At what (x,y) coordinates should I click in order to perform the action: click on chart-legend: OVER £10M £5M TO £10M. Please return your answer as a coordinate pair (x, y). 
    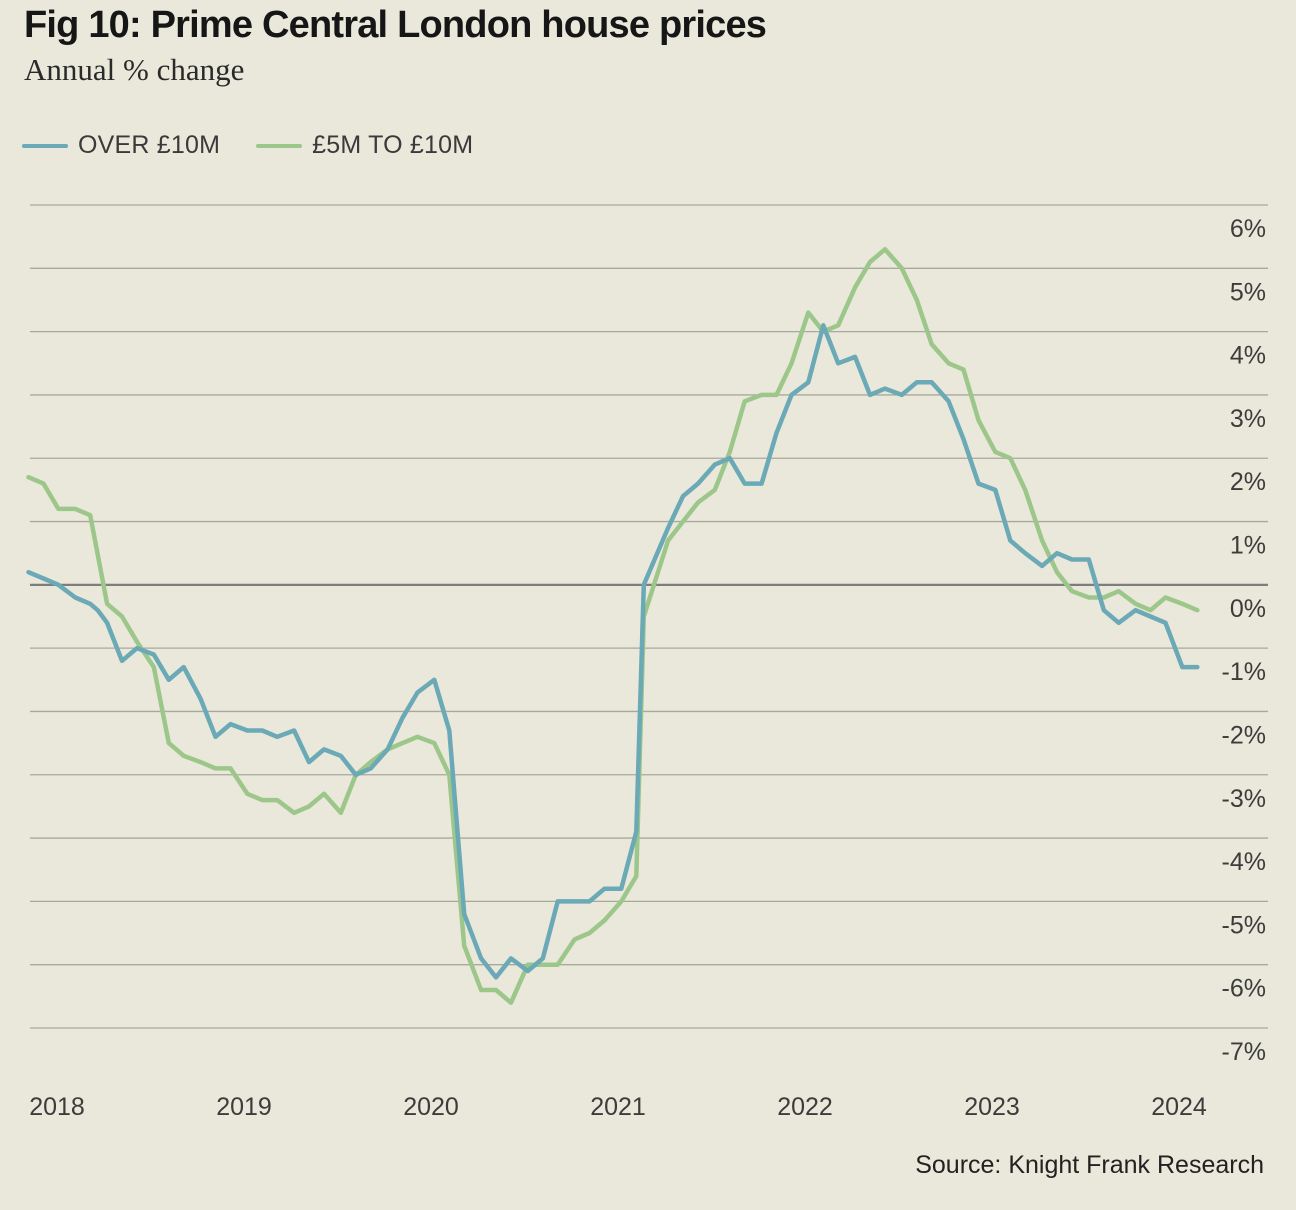
    Looking at the image, I should click on (247, 145).